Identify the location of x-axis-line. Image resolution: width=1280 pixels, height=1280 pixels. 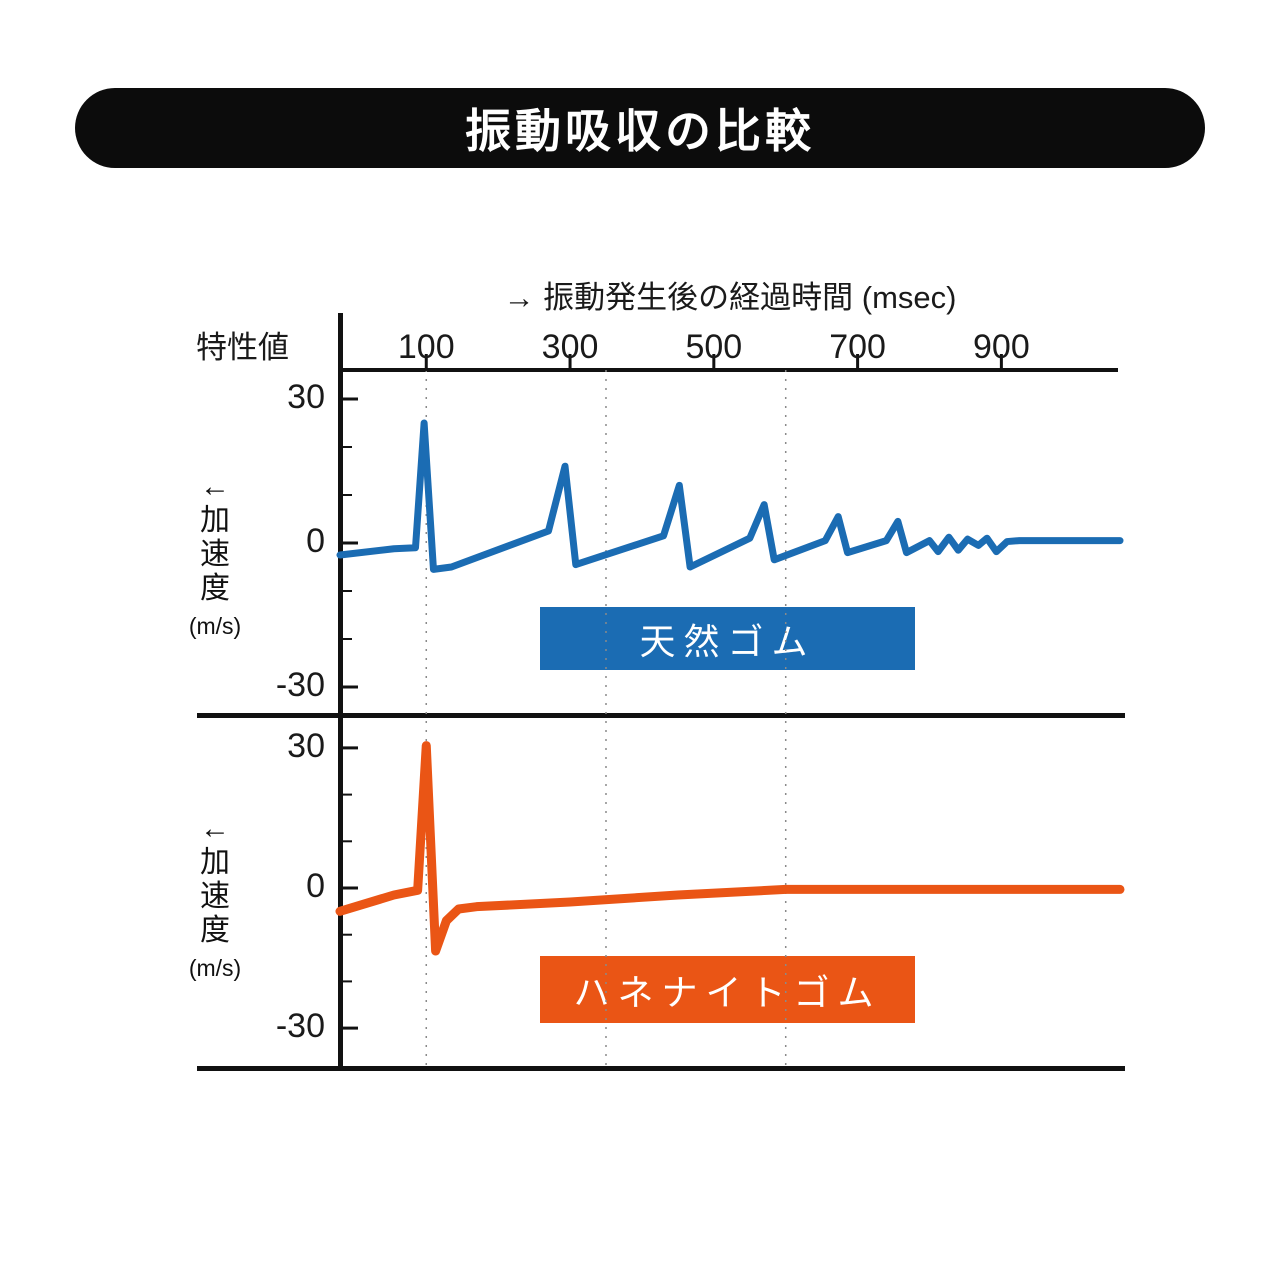
(729, 370).